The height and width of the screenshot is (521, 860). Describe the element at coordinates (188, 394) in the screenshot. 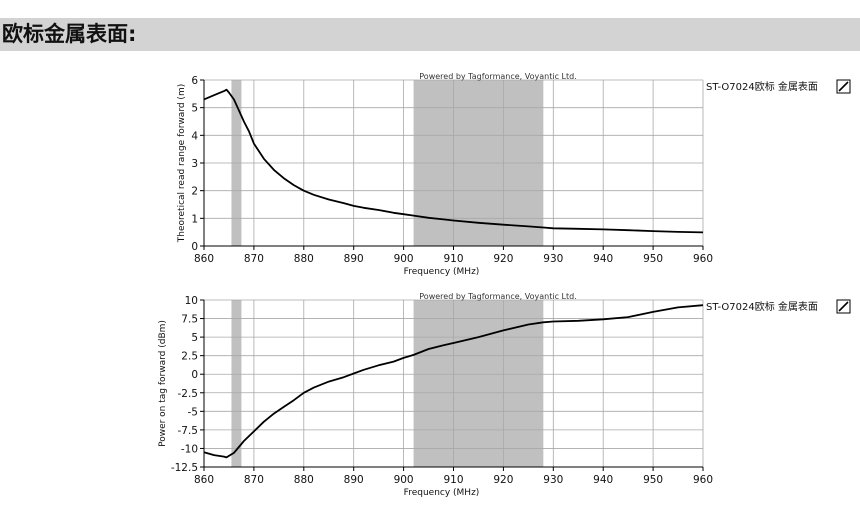

I see `y-tick-label: -2.5` at that location.